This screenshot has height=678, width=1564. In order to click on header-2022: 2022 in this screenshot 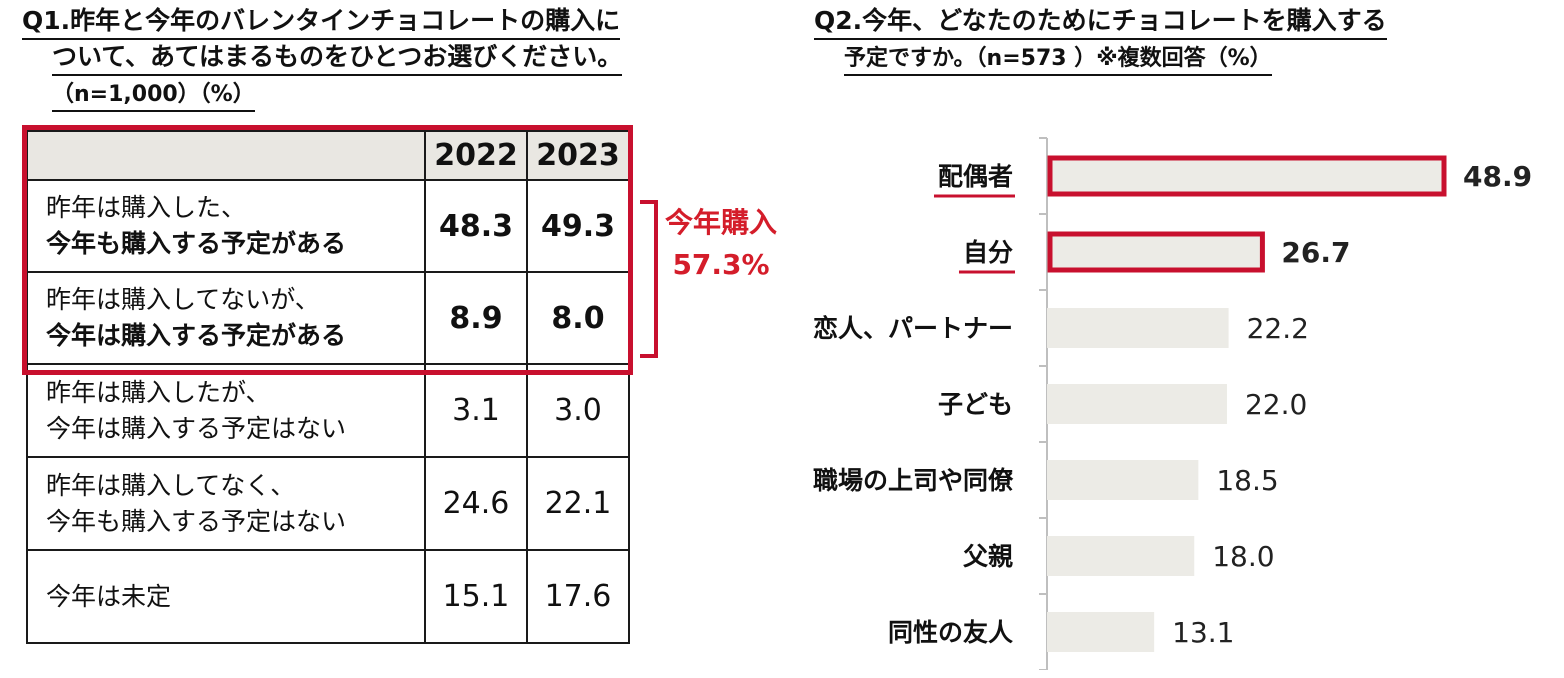, I will do `click(476, 155)`.